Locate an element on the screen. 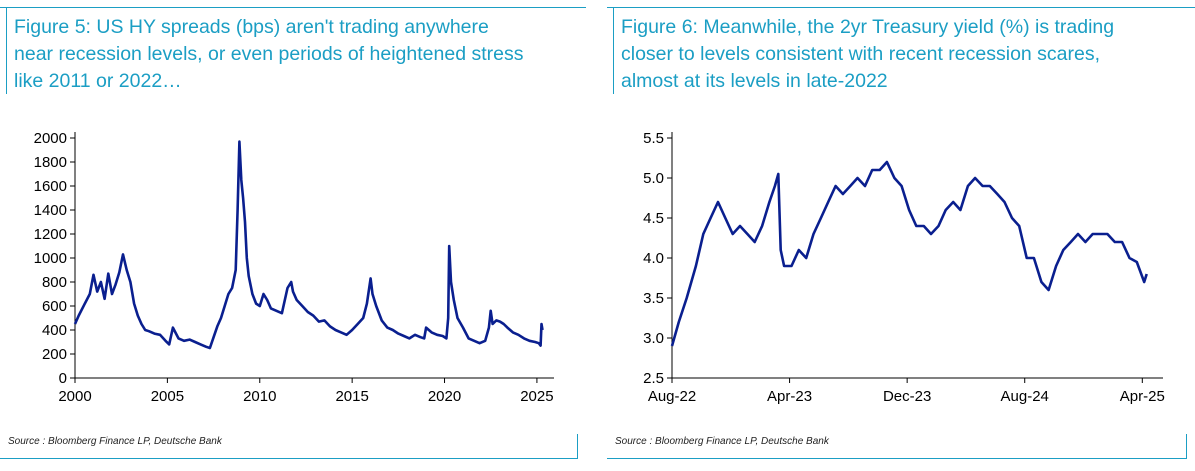 The image size is (1195, 471). y-tick-label: 3.0 is located at coordinates (653, 338).